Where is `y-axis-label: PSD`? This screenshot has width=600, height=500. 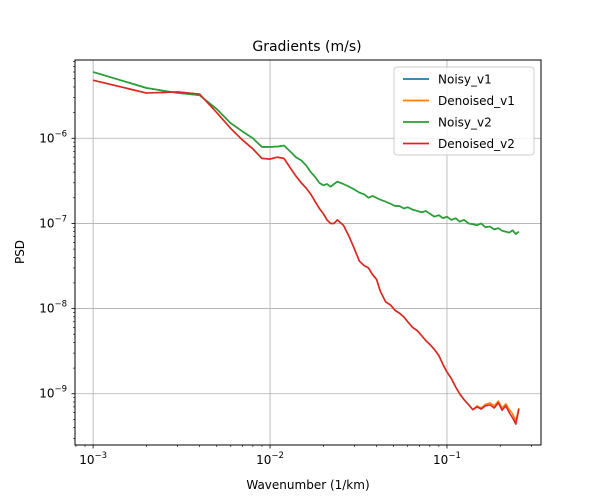 y-axis-label: PSD is located at coordinates (20, 252).